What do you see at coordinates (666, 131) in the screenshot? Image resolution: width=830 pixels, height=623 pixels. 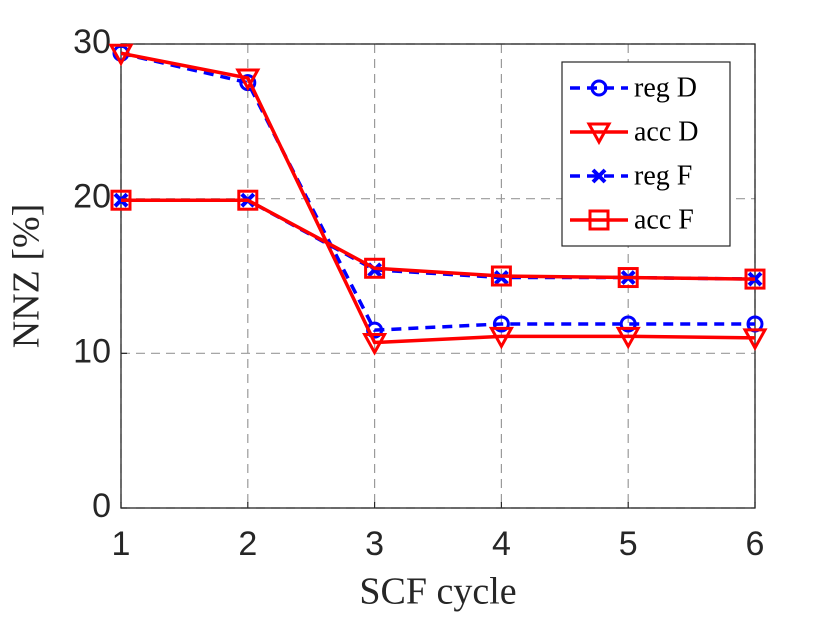 I see `legend-label: acc D` at bounding box center [666, 131].